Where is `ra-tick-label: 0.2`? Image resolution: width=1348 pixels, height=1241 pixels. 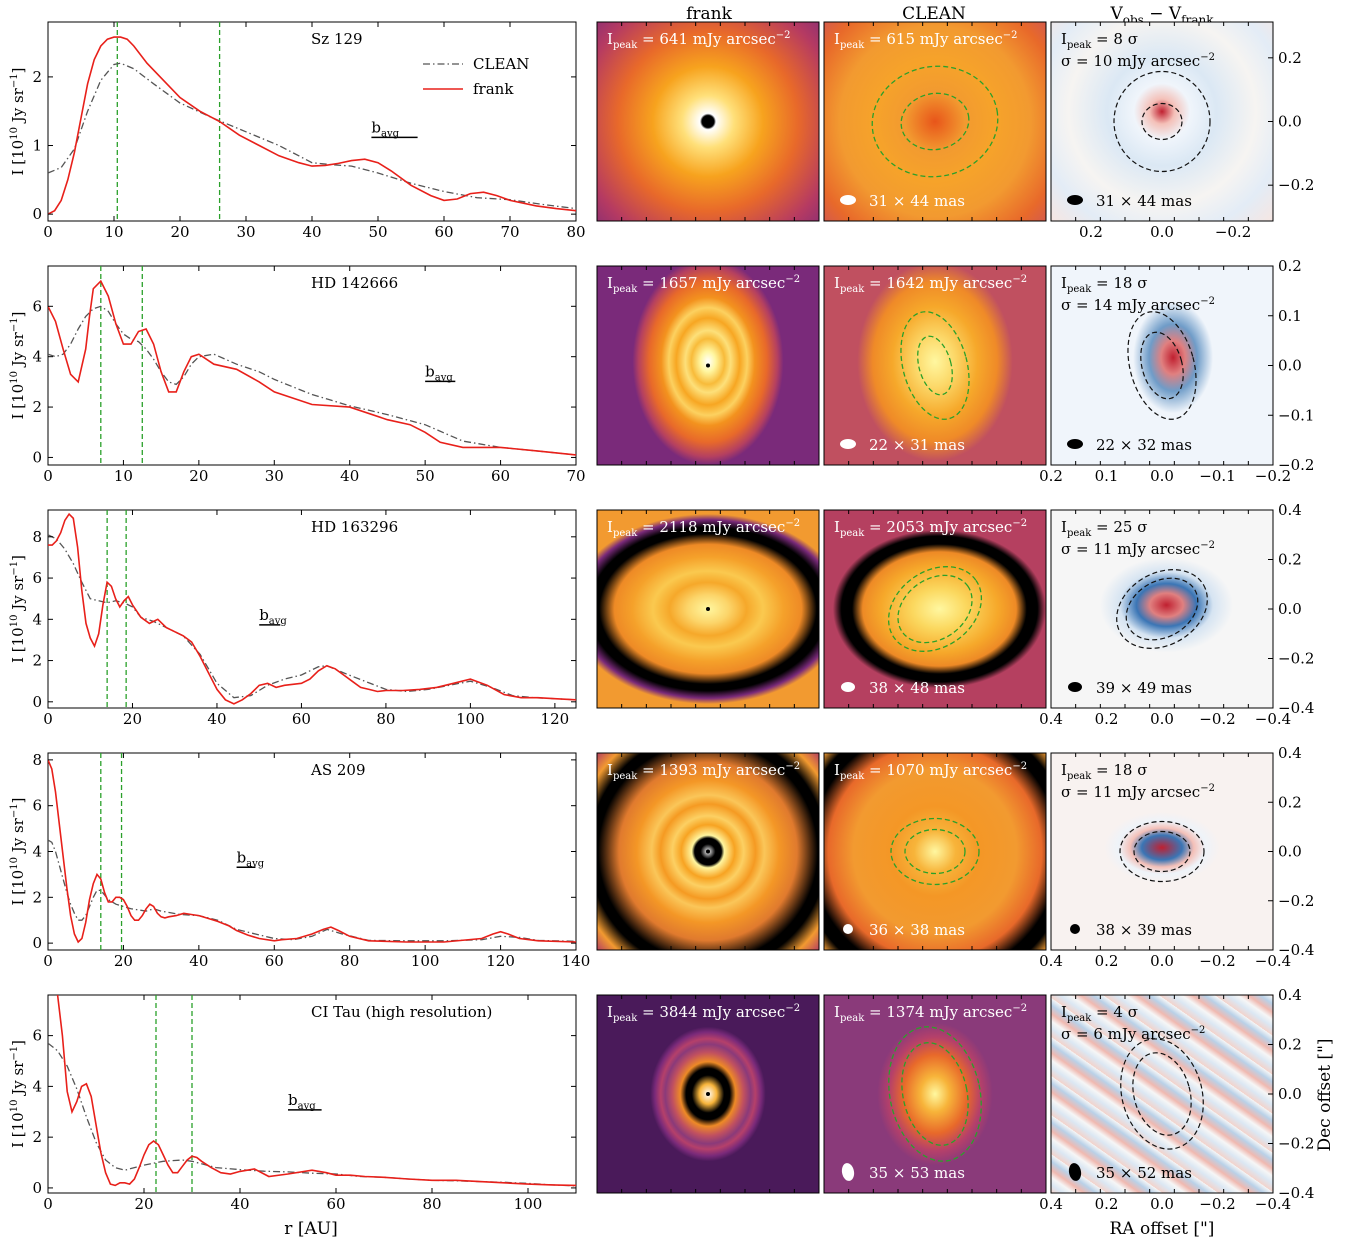 ra-tick-label: 0.2 is located at coordinates (1107, 719).